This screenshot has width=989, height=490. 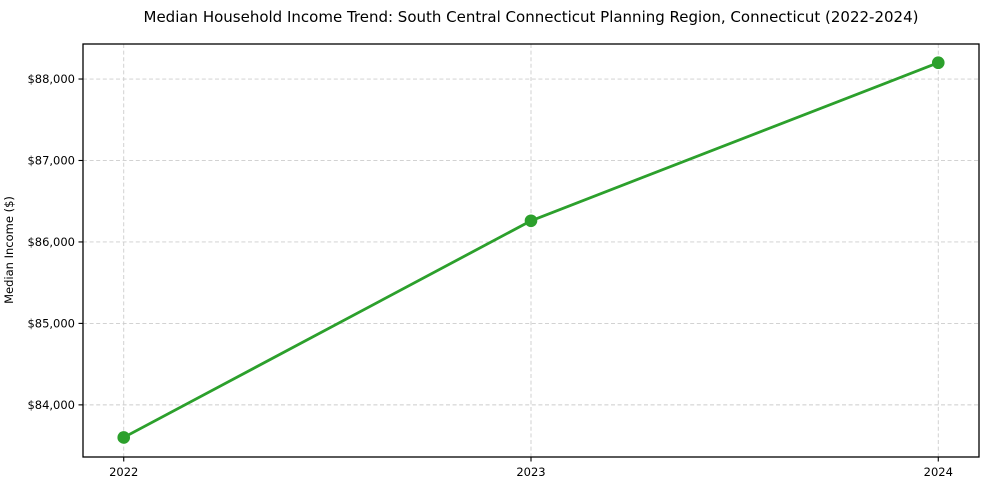 What do you see at coordinates (51, 323) in the screenshot?
I see `y-tick-label: $85,000` at bounding box center [51, 323].